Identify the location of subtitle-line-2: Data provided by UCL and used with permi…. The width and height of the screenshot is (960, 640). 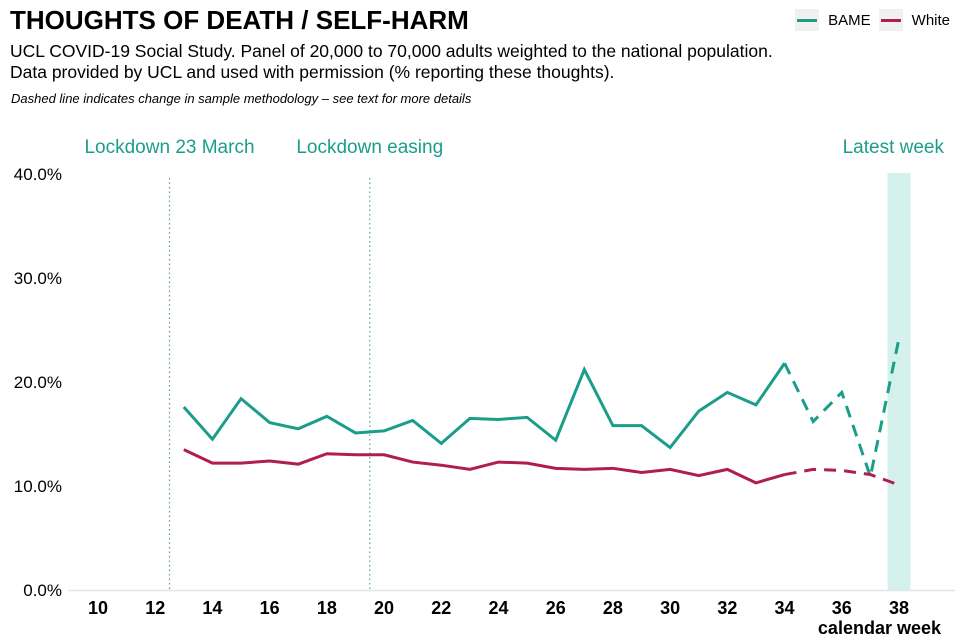
(312, 72).